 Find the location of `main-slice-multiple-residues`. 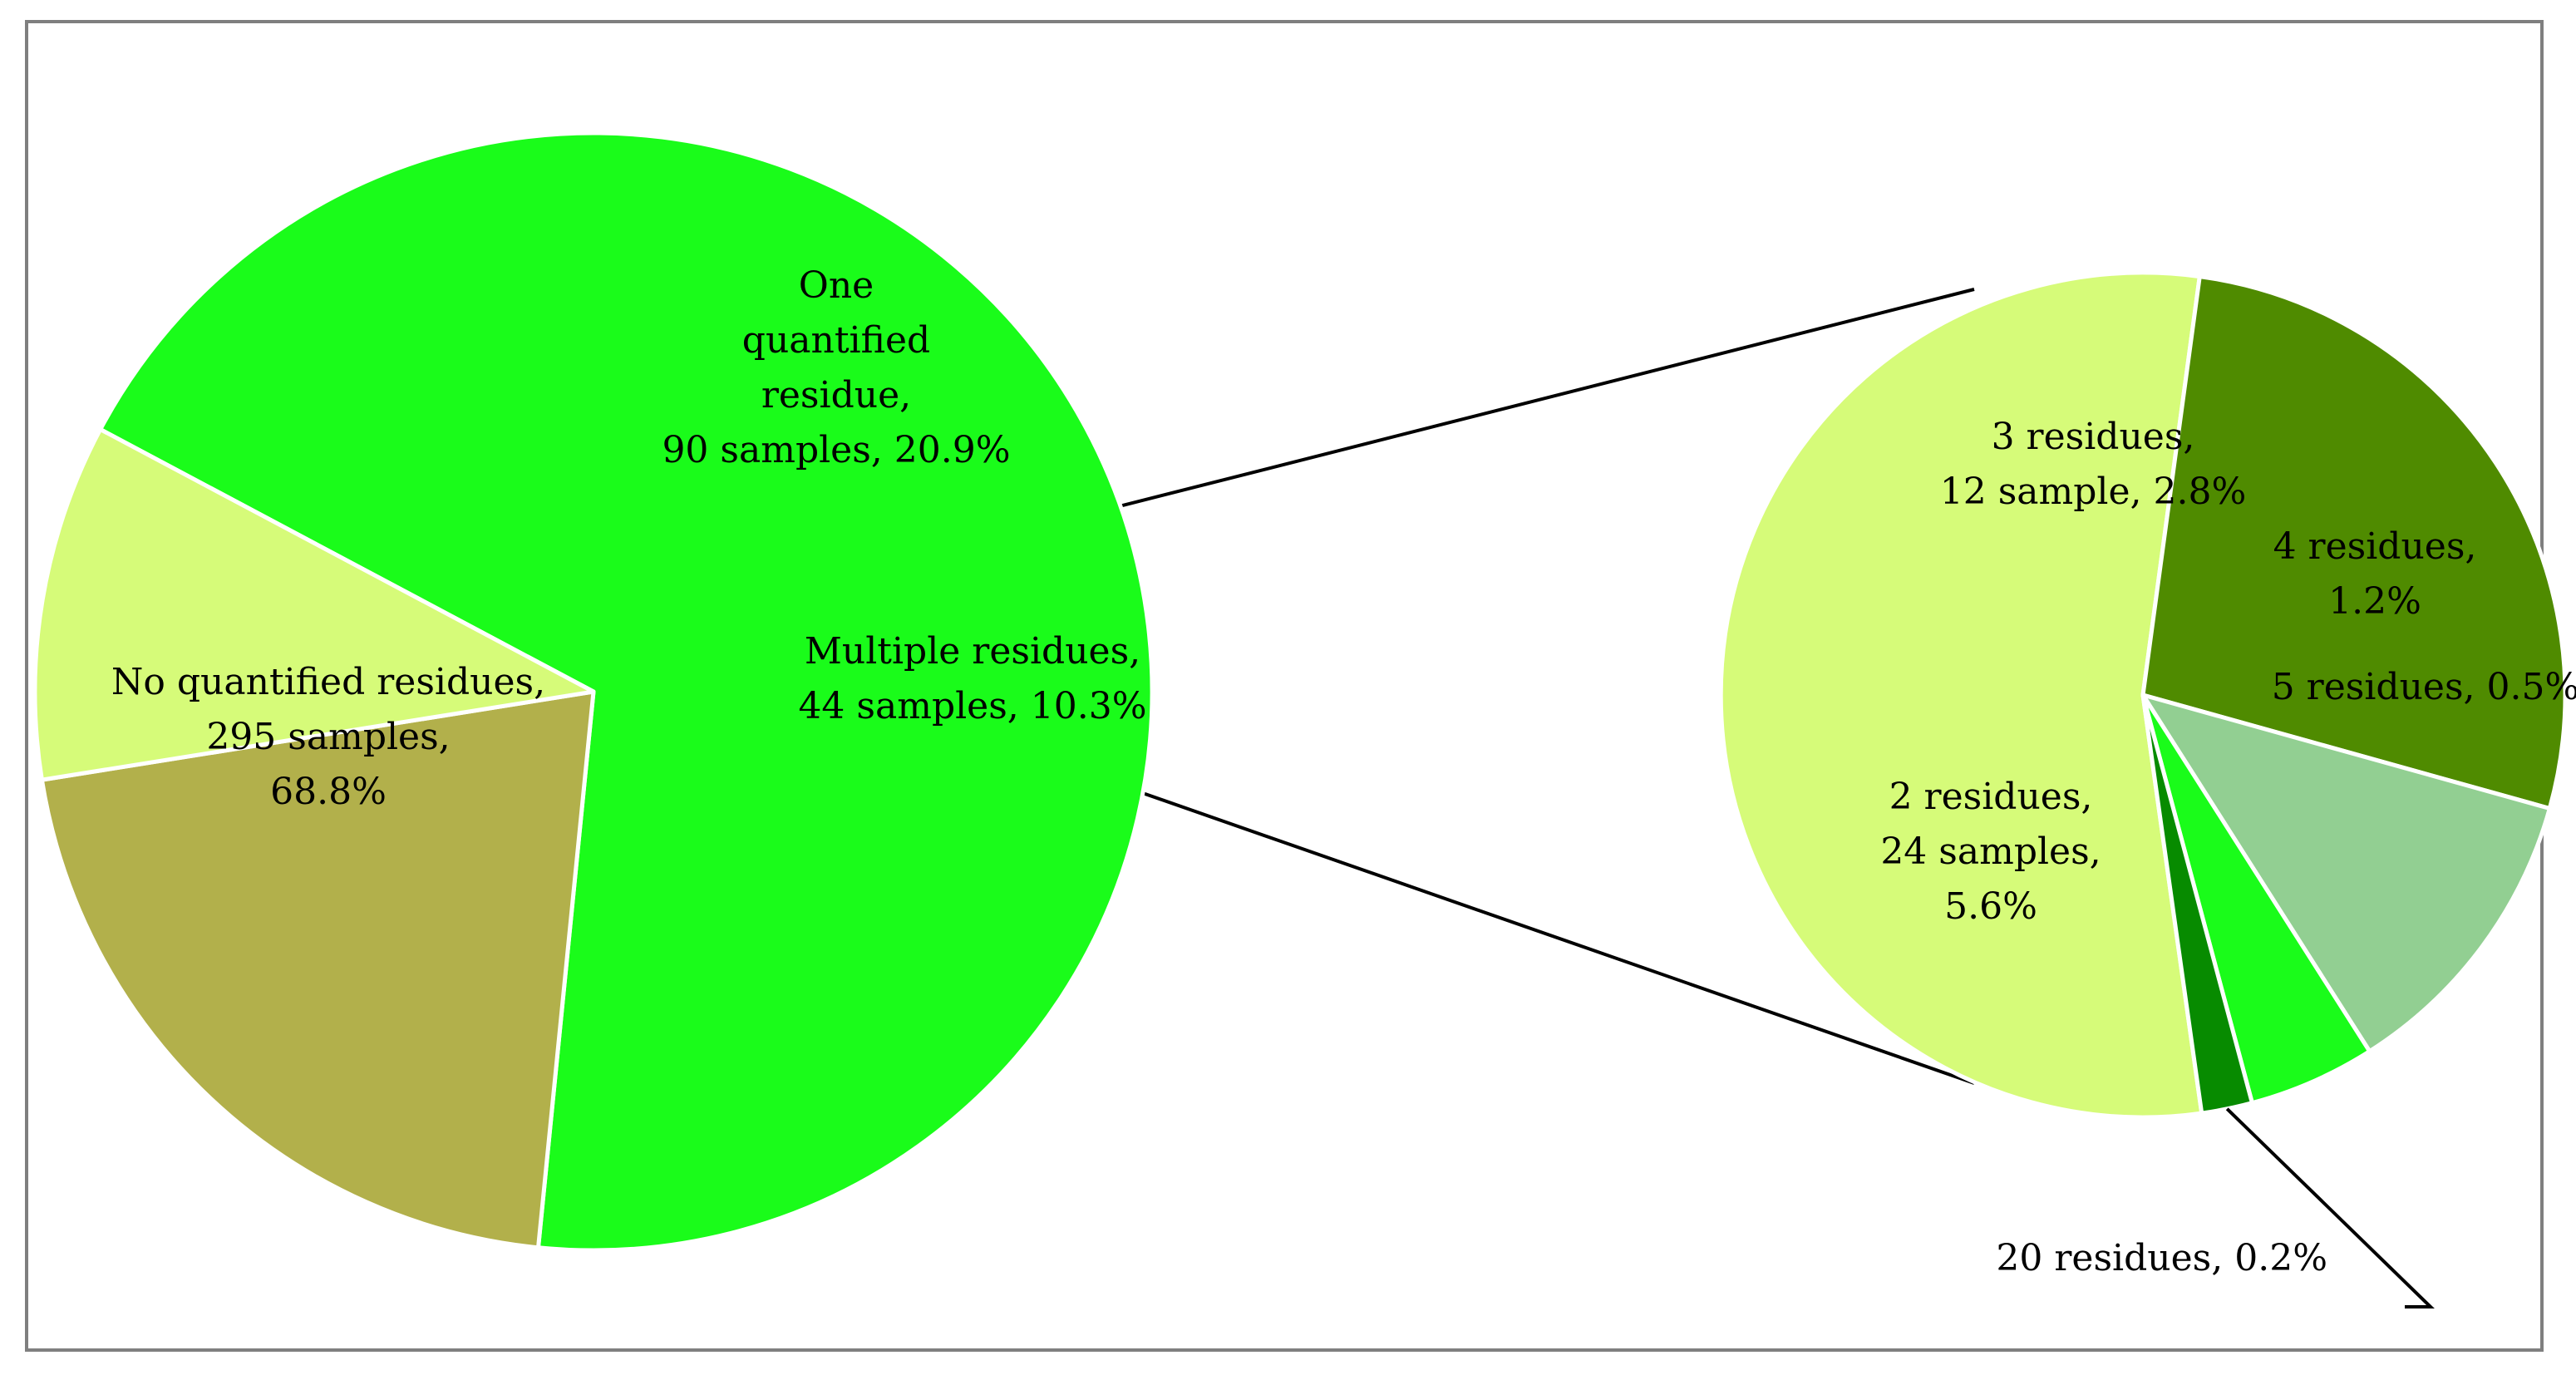

main-slice-multiple-residues is located at coordinates (314, 604).